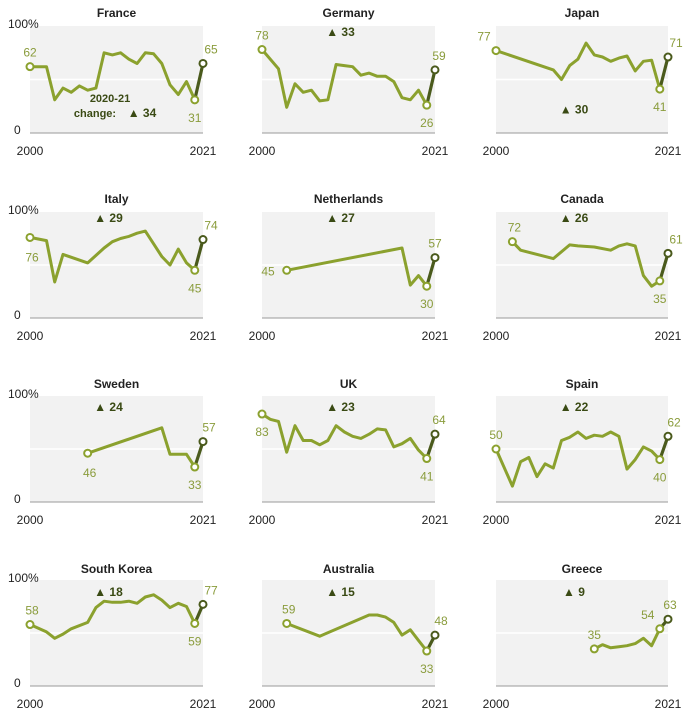 Image resolution: width=691 pixels, height=714 pixels. What do you see at coordinates (108, 592) in the screenshot?
I see `change-value-label: ▲ 18` at bounding box center [108, 592].